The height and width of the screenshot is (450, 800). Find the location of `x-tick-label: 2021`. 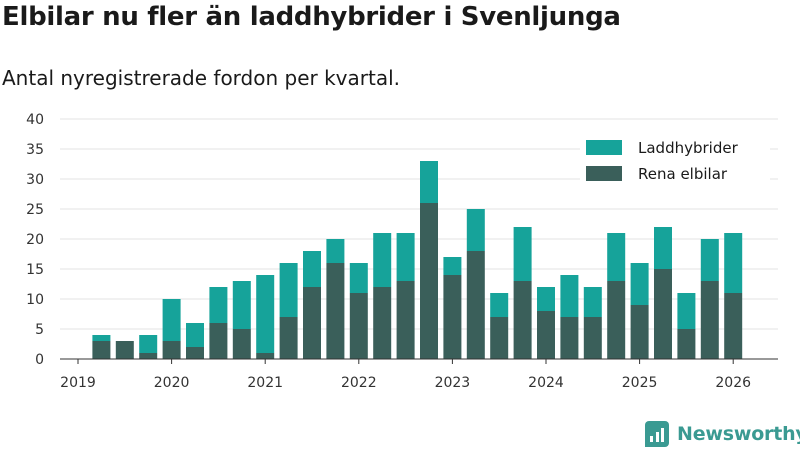

x-tick-label: 2021 is located at coordinates (265, 383).